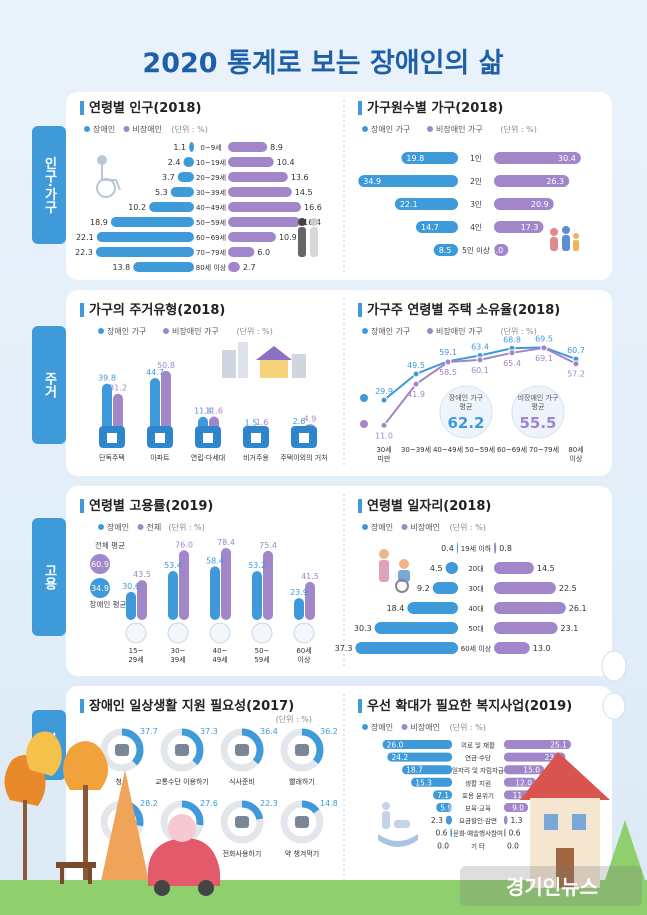  What do you see at coordinates (131, 586) in the screenshot?
I see `employment-value-disabled: 30.6` at bounding box center [131, 586].